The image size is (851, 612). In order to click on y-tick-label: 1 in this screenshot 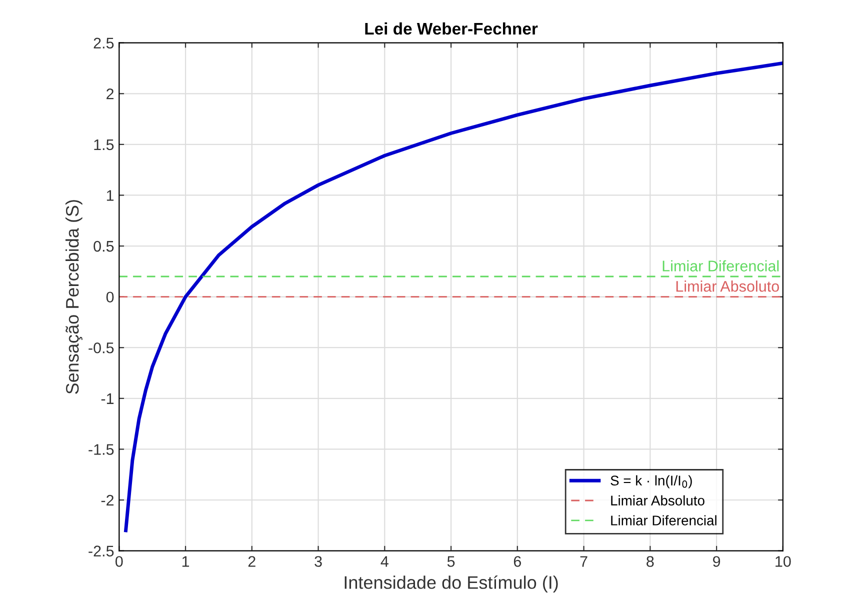, I will do `click(110, 195)`.